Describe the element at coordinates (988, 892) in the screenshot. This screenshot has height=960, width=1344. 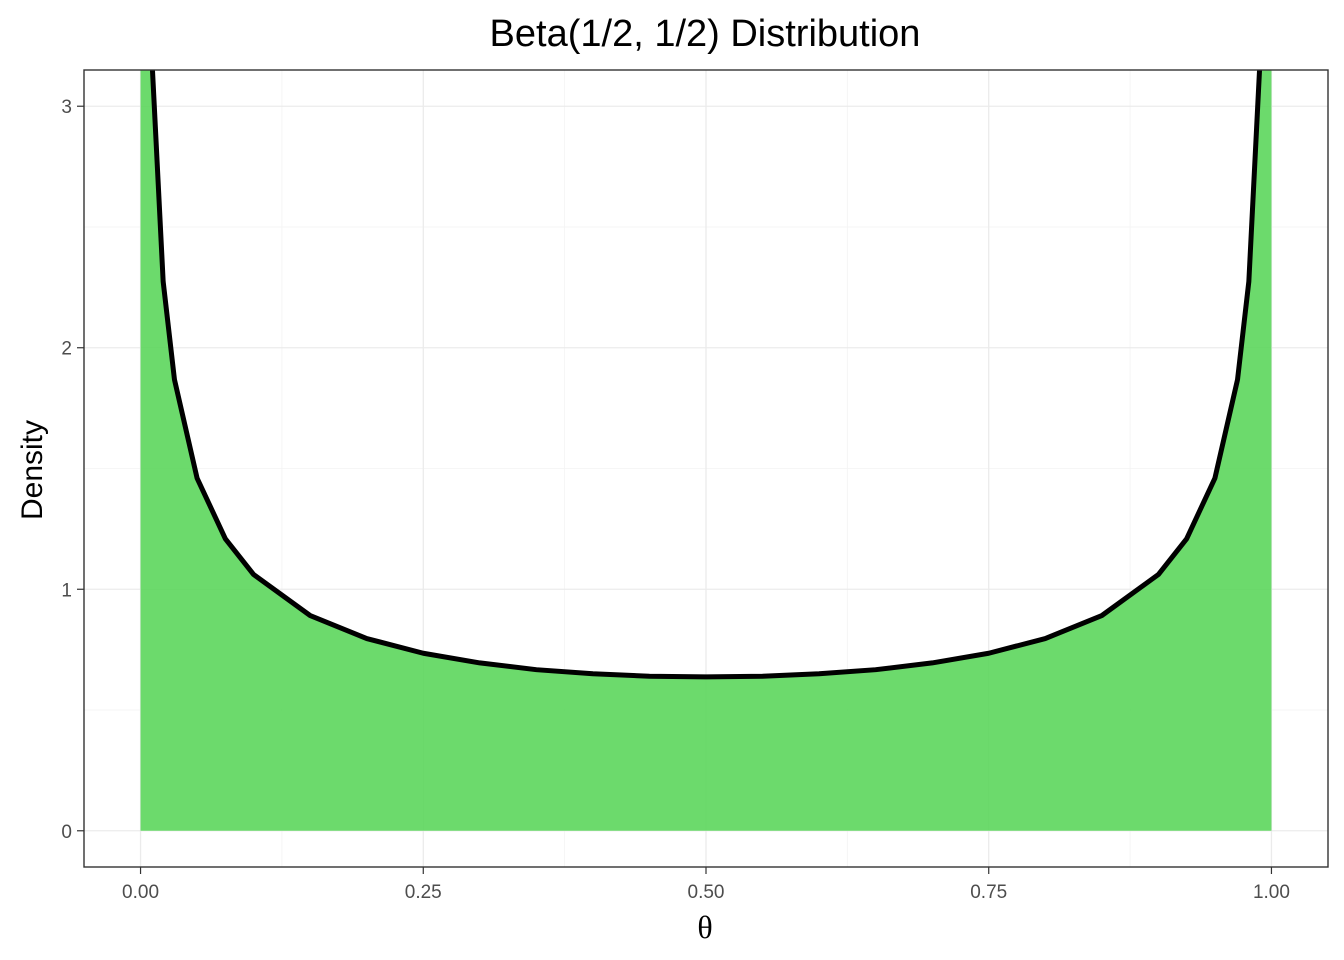
I see `x-tick-label: 0.75` at that location.